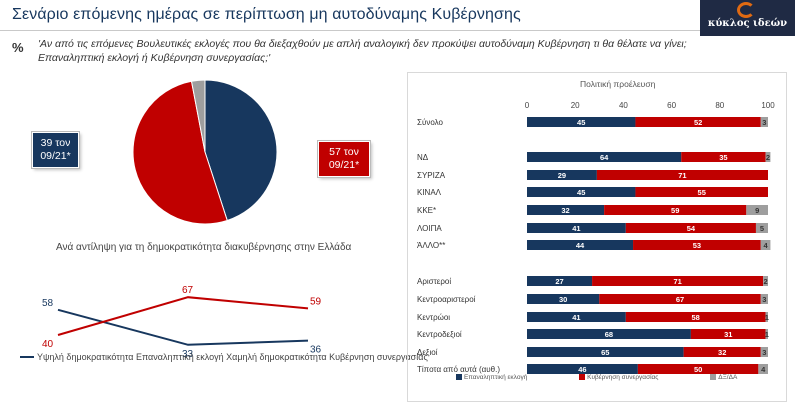 This screenshot has height=406, width=795. What do you see at coordinates (431, 175) in the screenshot?
I see `category-label: ΣΥΡΙΖΑ` at bounding box center [431, 175].